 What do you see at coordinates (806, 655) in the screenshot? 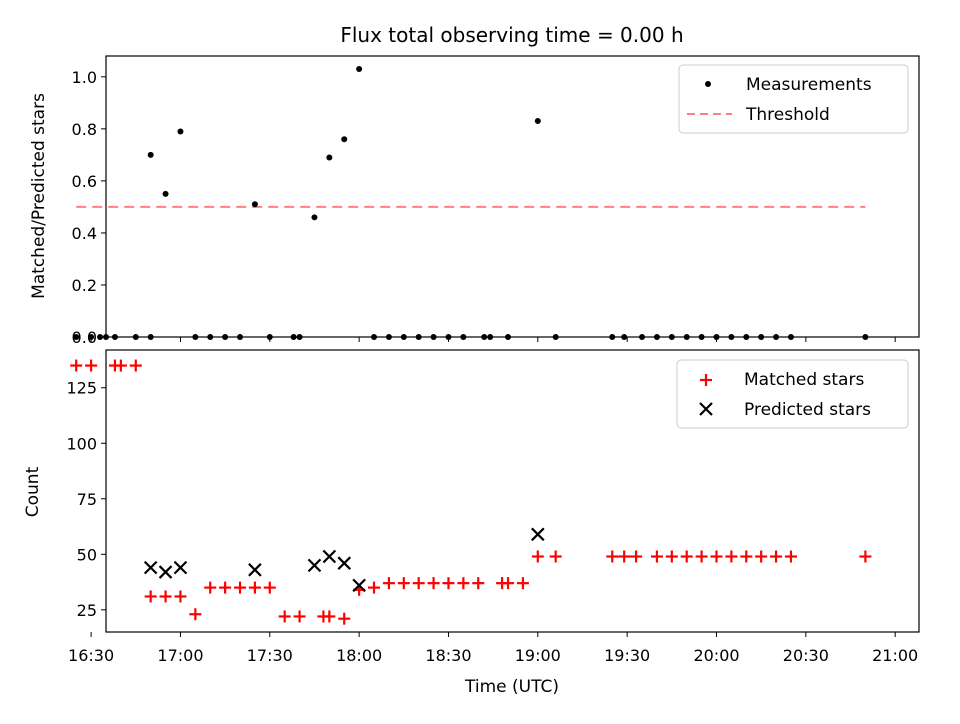
I see `x-tick-label: 20:30` at bounding box center [806, 655].